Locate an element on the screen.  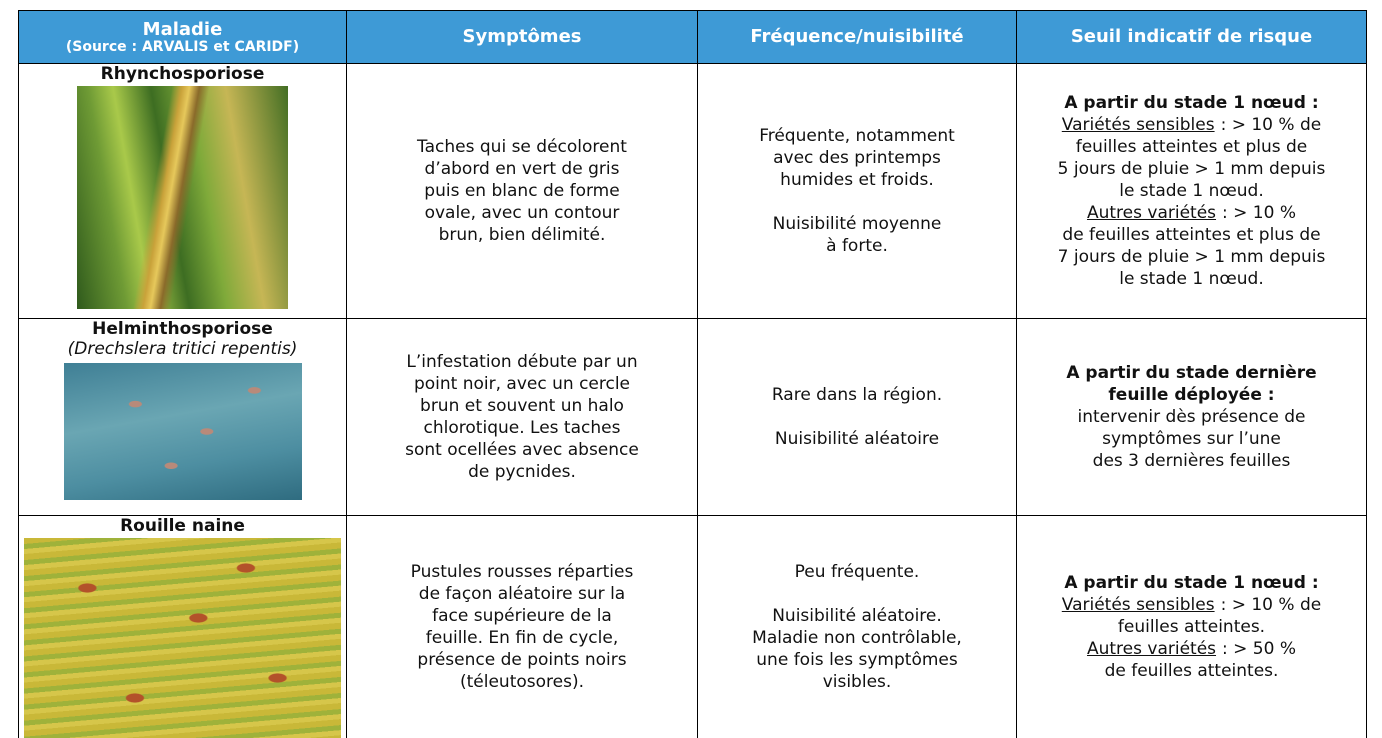
header-cell: Symptômes is located at coordinates (522, 37).